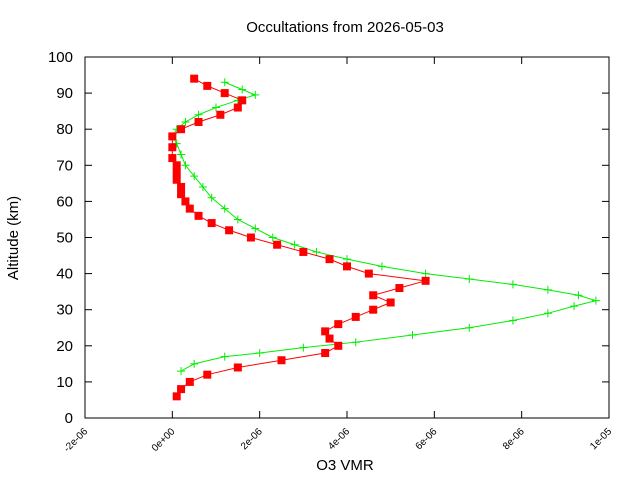 The width and height of the screenshot is (640, 480). Describe the element at coordinates (64, 201) in the screenshot. I see `y-tick-label: 60` at that location.